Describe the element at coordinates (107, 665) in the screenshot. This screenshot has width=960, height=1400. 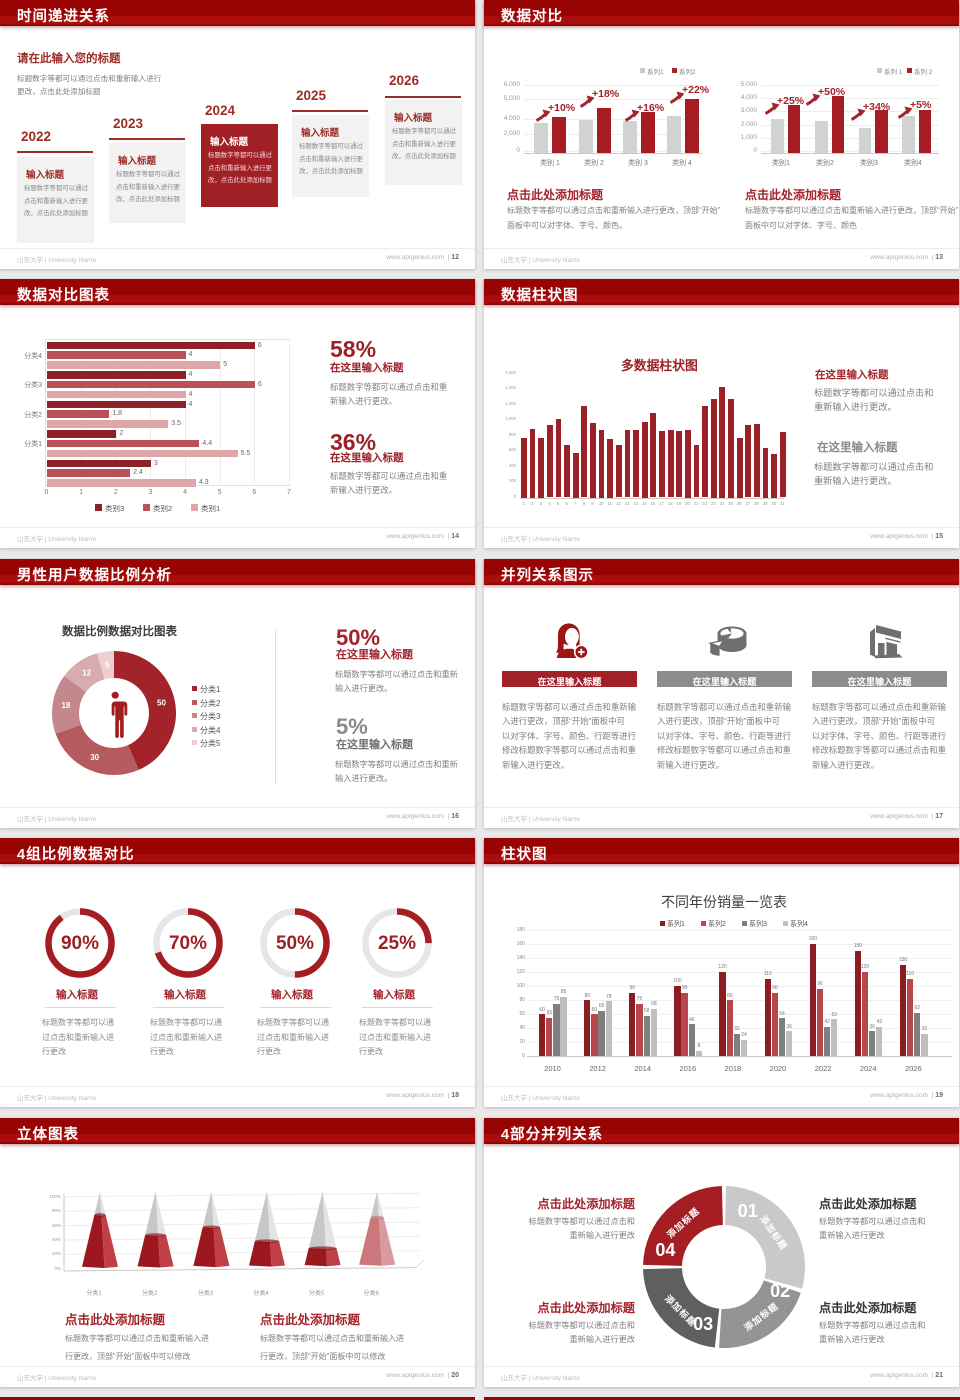
I see `svg-text: 5` at that location.